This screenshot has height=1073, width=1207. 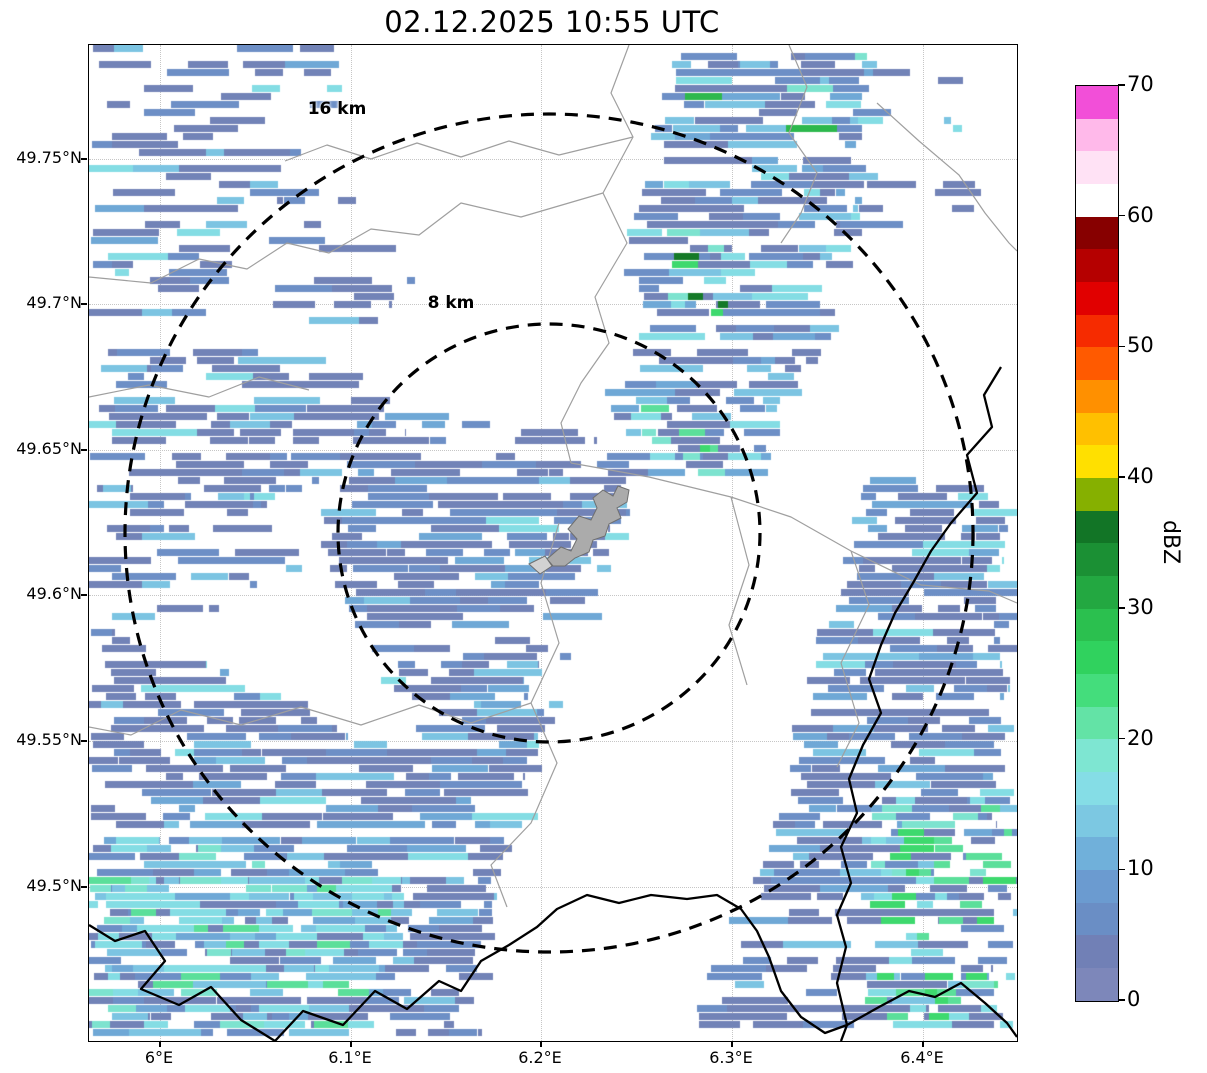 What do you see at coordinates (1140, 606) in the screenshot?
I see `colorbar-tick-label: 30` at bounding box center [1140, 606].